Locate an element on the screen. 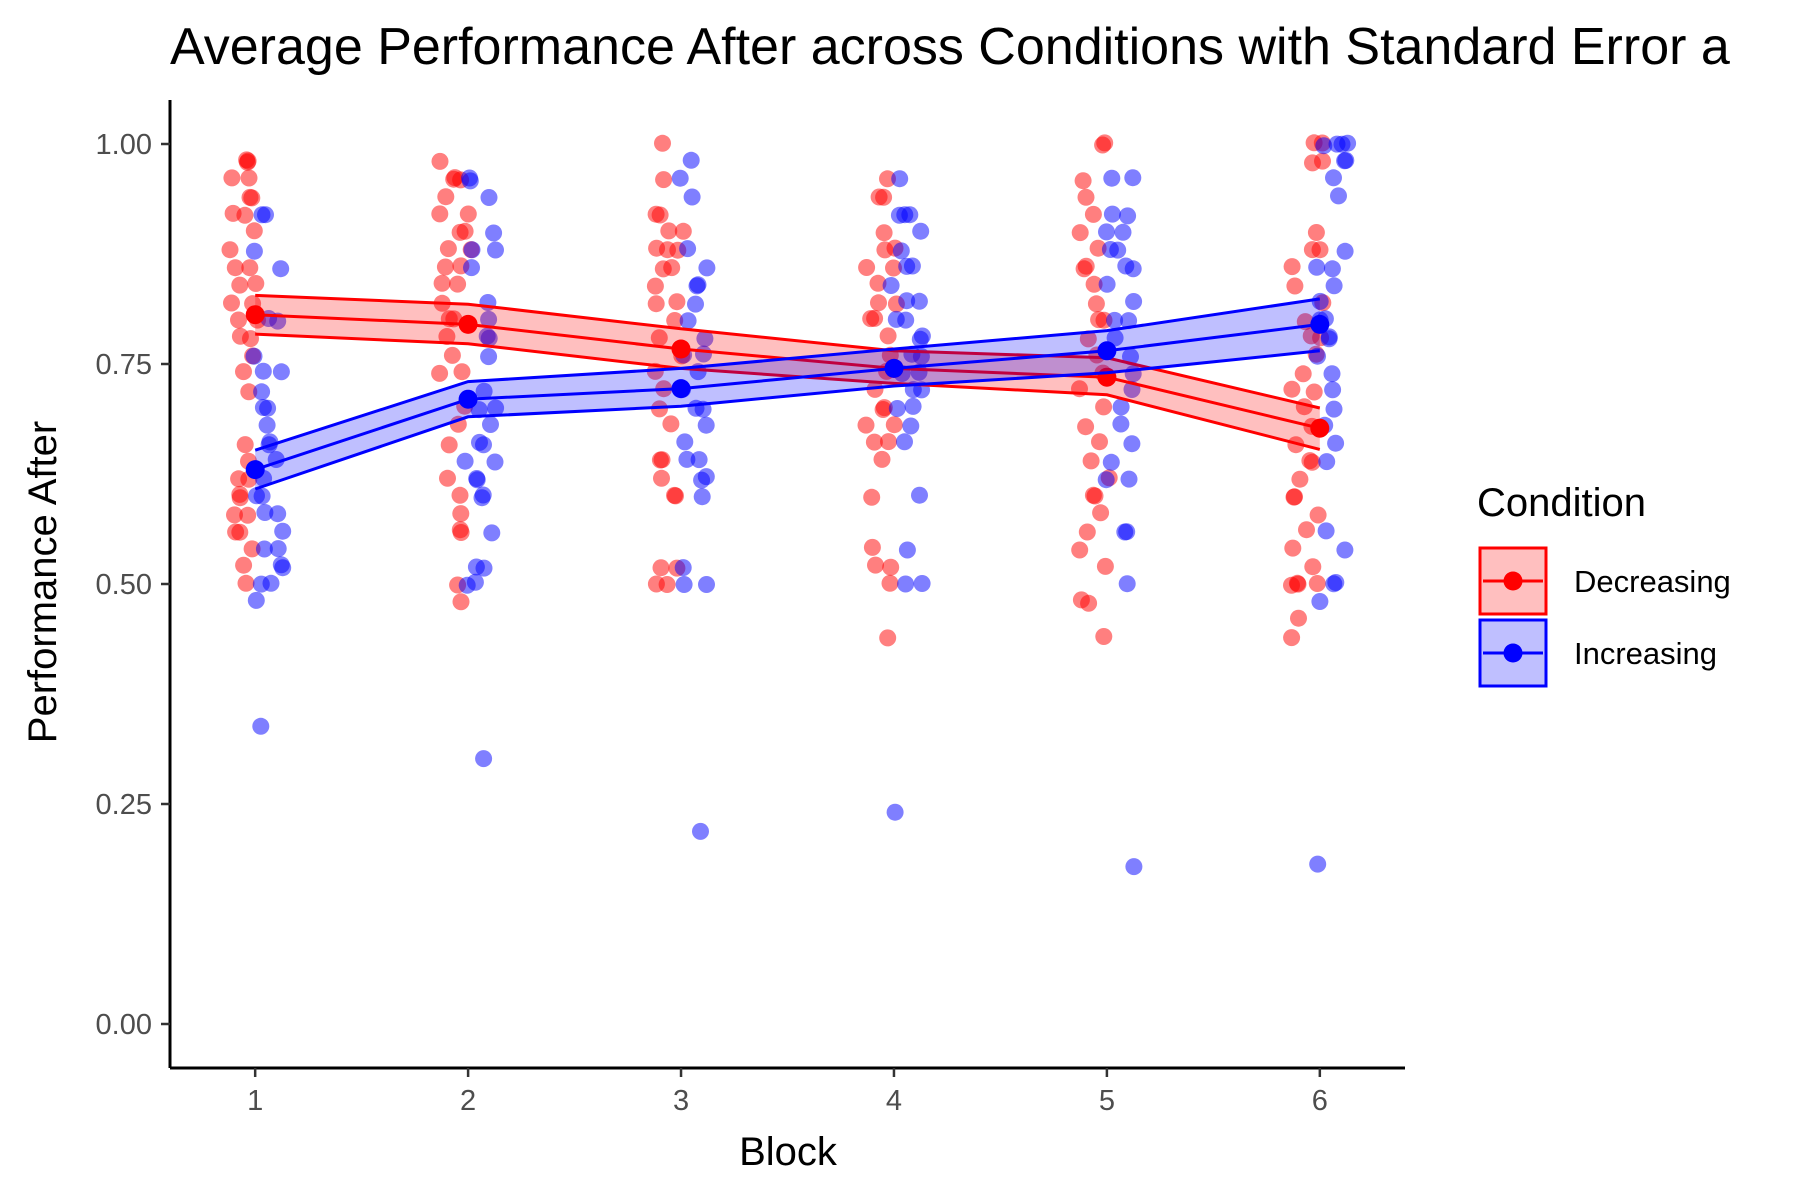 The width and height of the screenshot is (1800, 1200). x-tick-label: 3 is located at coordinates (681, 1101).